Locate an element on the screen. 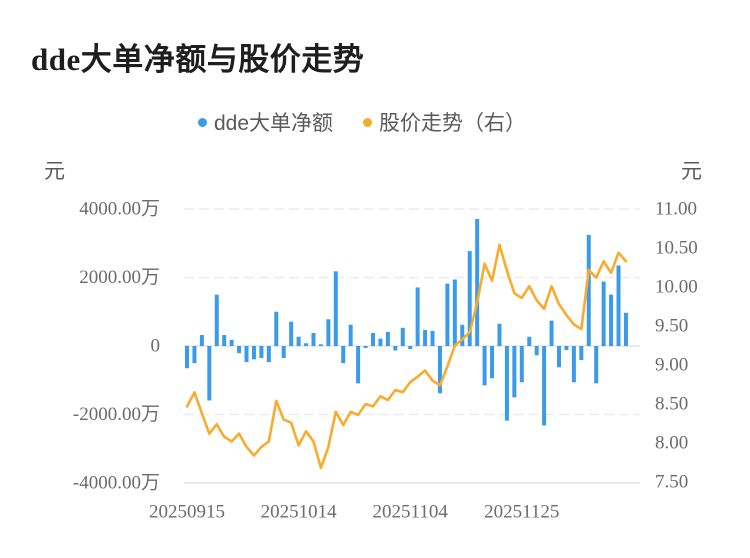 Image resolution: width=750 pixels, height=558 pixels. x-tick-label: 20251125 is located at coordinates (521, 512).